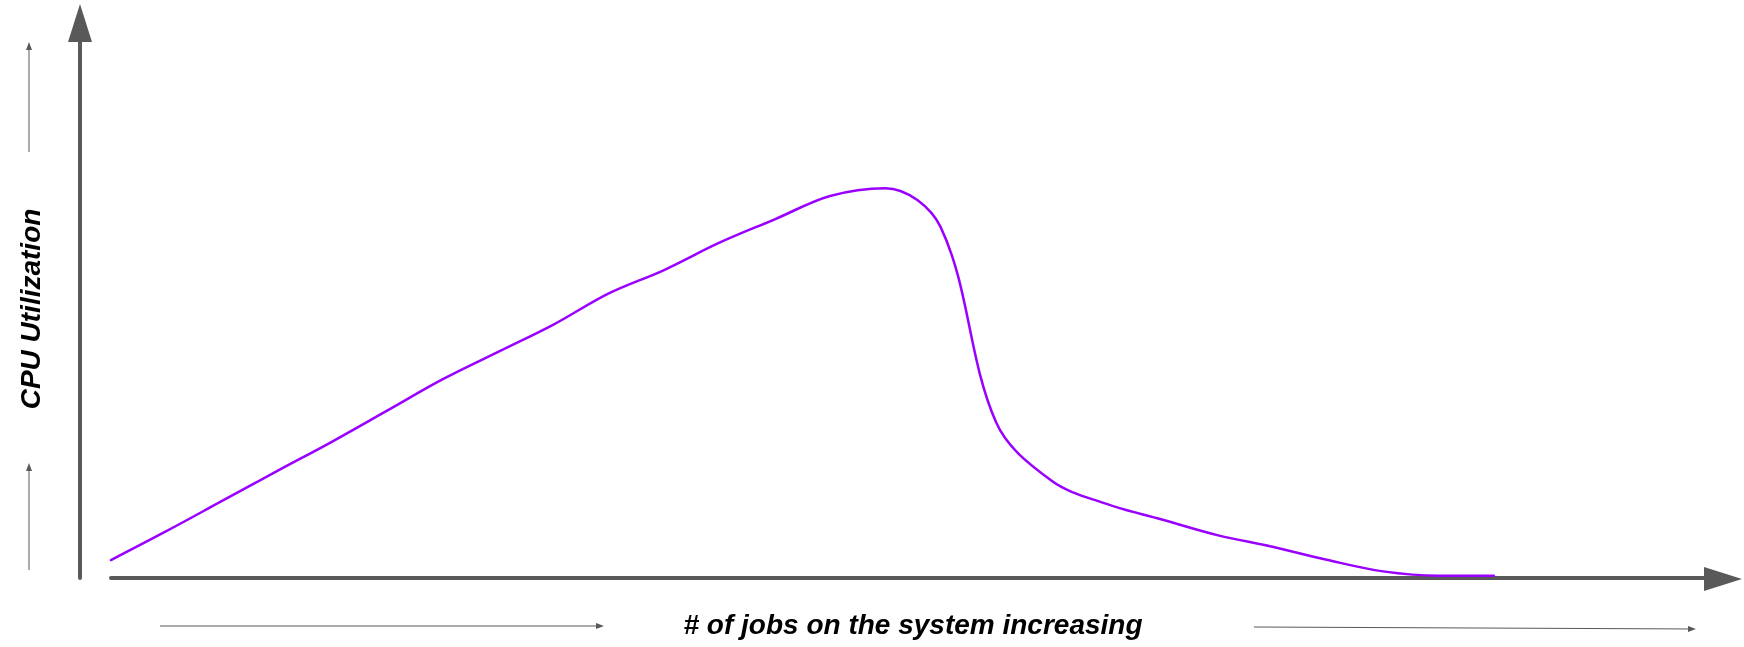  I want to click on y-axis-title: CPU Utilization, so click(30, 309).